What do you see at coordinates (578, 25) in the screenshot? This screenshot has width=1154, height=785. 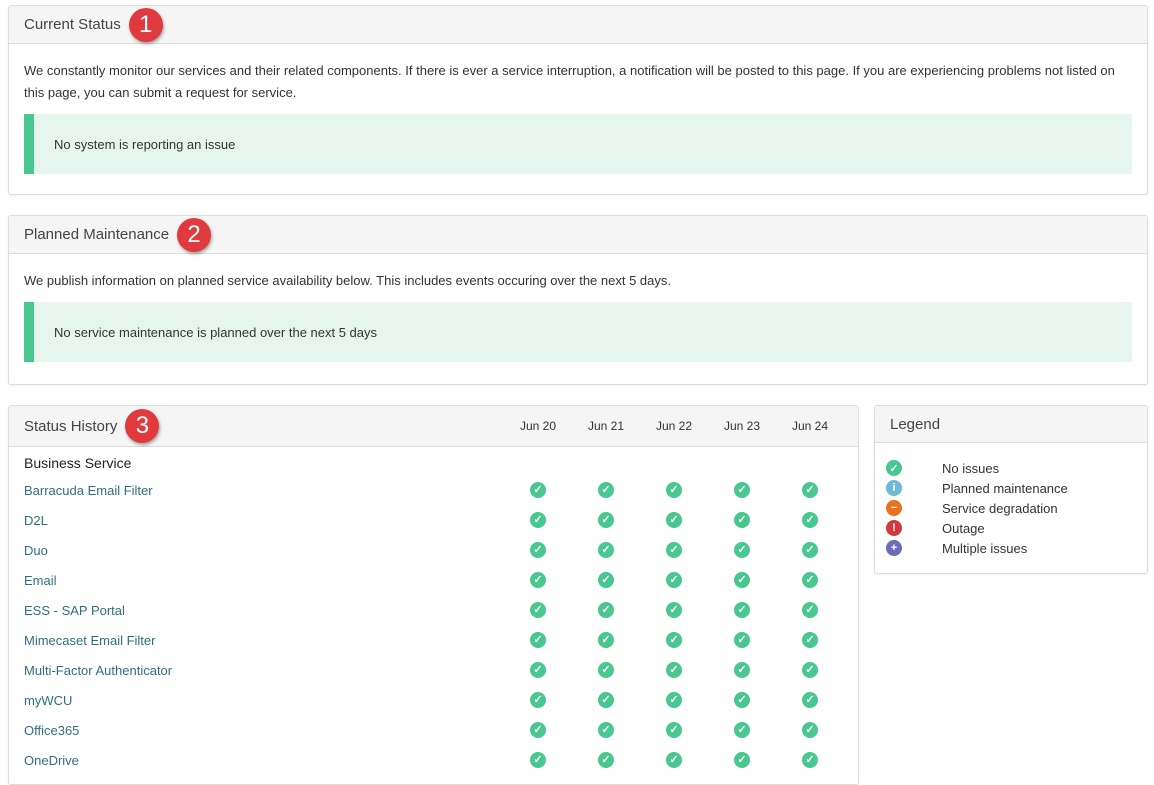 I see `panel-header: Current Status 1` at bounding box center [578, 25].